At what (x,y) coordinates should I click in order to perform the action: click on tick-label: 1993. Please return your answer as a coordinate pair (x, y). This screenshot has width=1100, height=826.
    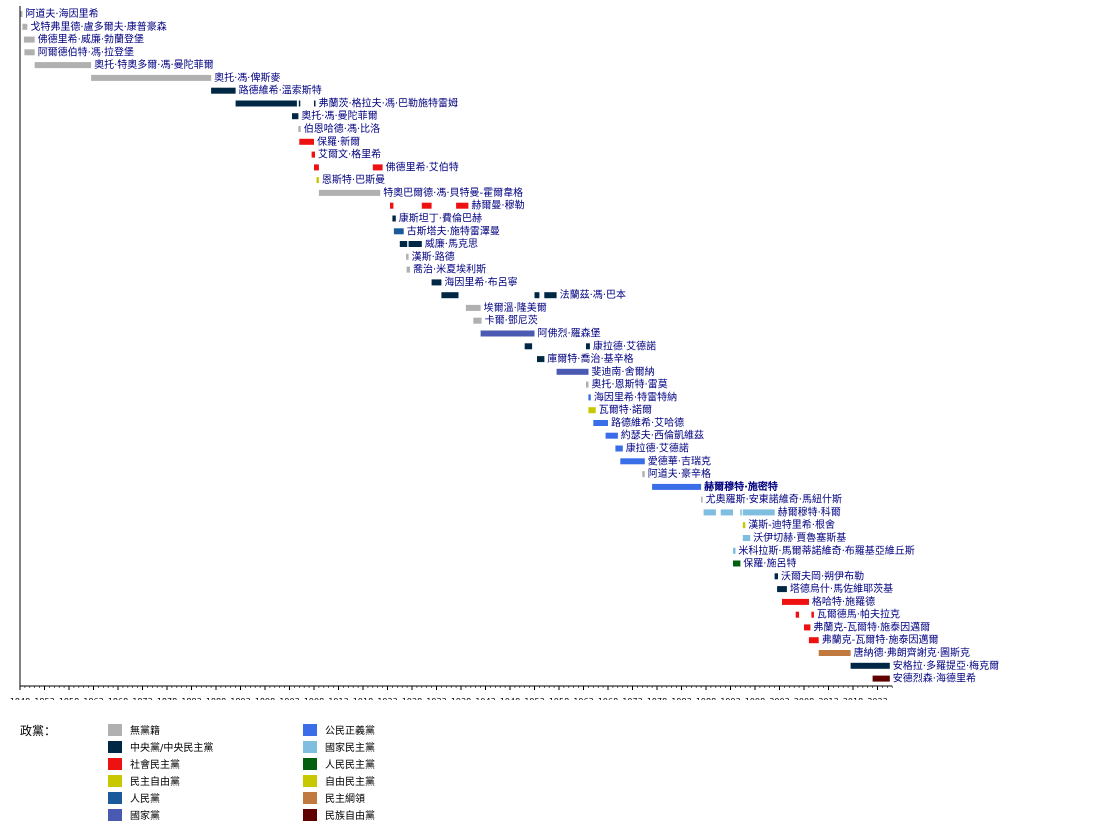
    Looking at the image, I should click on (730, 698).